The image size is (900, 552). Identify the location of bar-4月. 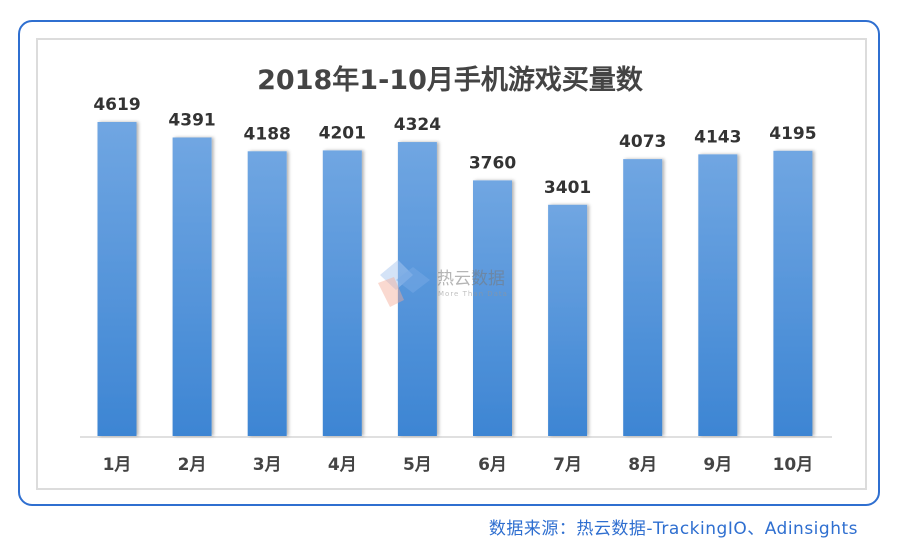
(342, 293).